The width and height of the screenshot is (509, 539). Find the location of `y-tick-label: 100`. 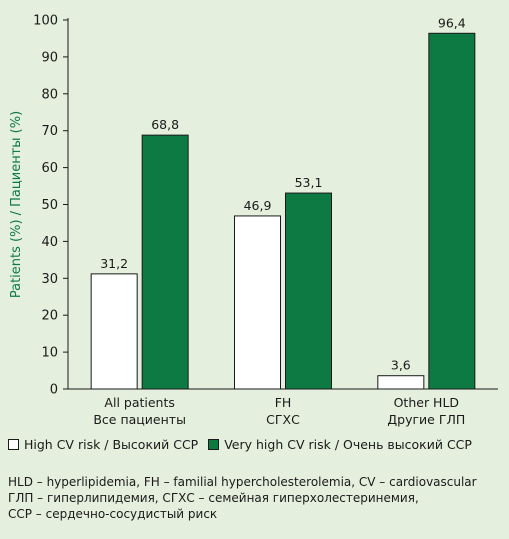

y-tick-label: 100 is located at coordinates (45, 21).